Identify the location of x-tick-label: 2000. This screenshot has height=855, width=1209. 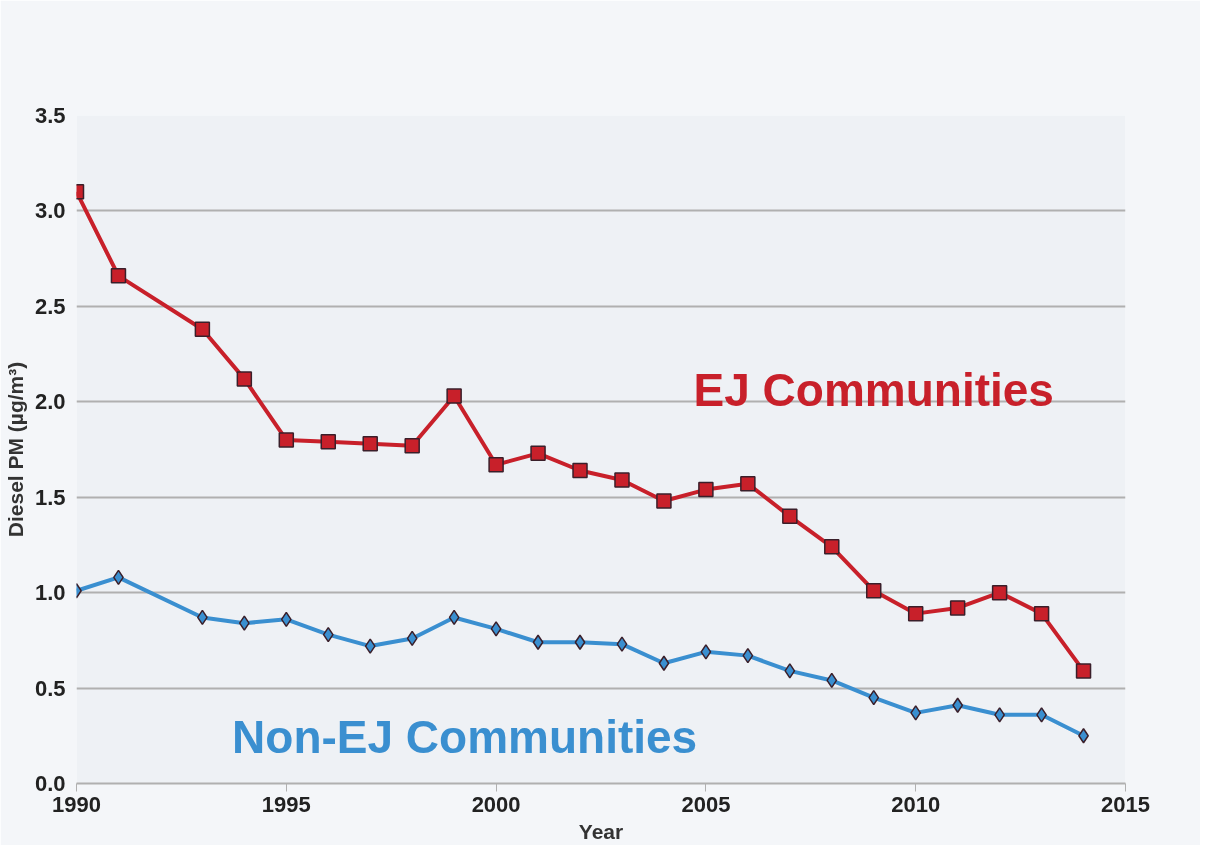
(496, 804).